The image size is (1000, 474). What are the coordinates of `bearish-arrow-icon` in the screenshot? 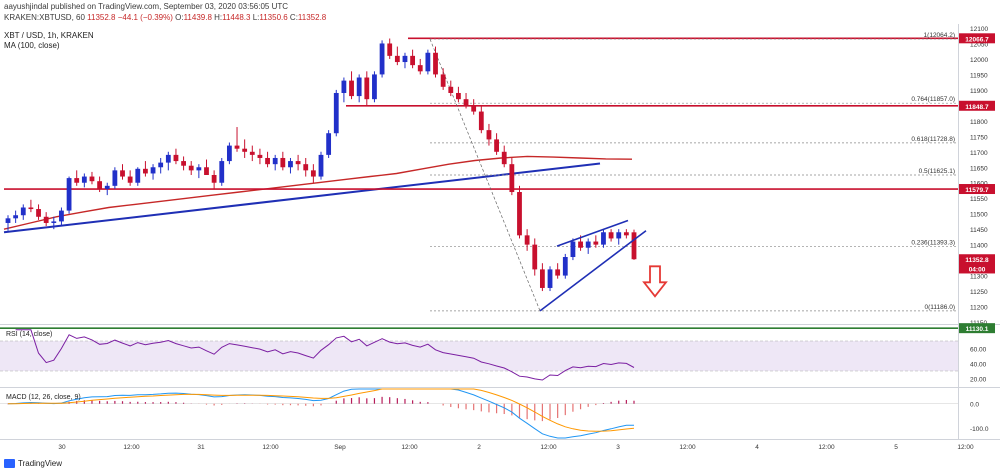 It's located at (655, 281).